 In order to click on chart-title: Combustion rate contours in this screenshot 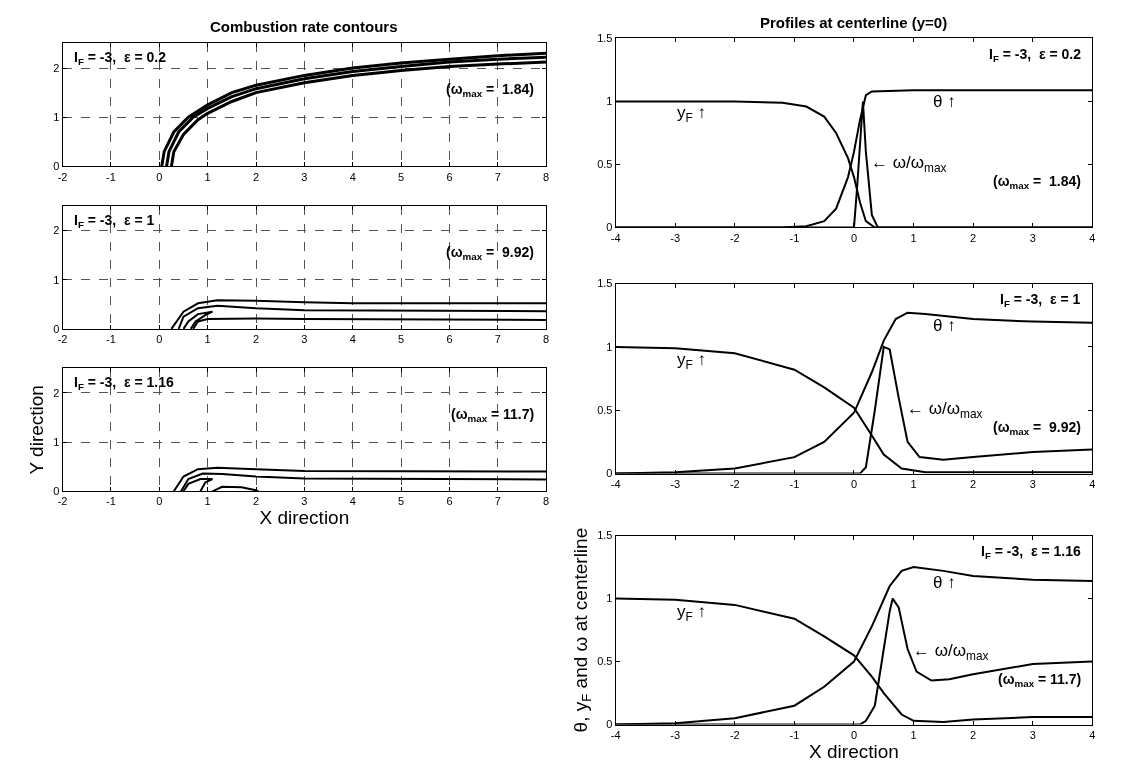, I will do `click(304, 26)`.